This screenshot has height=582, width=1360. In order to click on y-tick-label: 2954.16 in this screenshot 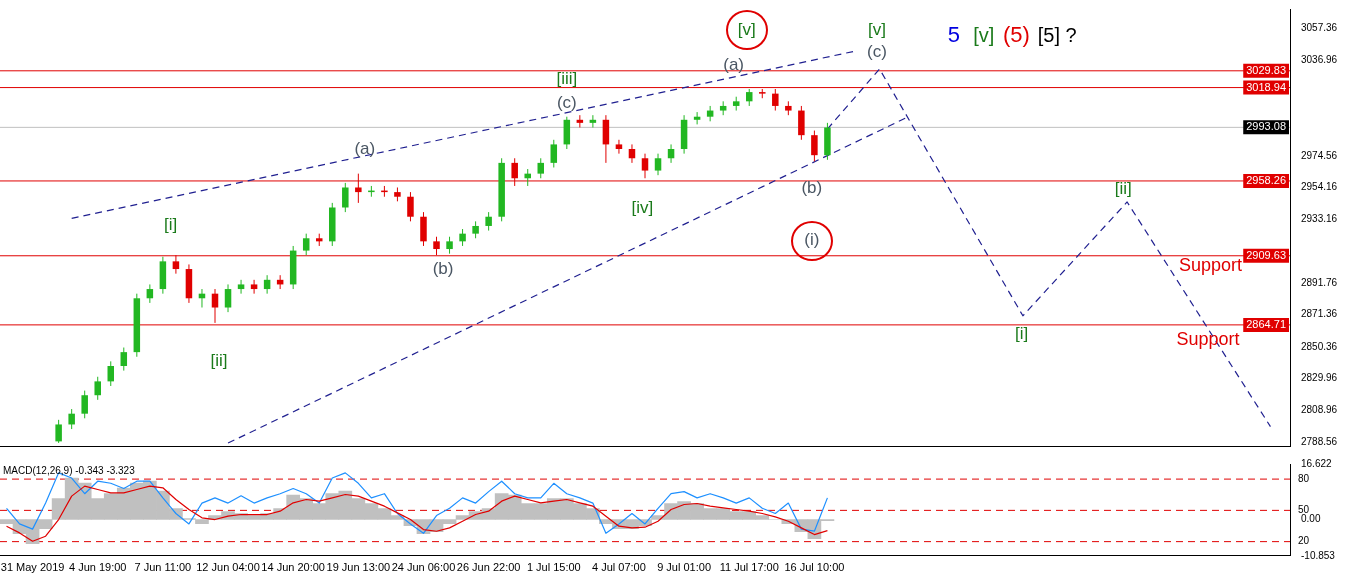, I will do `click(1319, 186)`.